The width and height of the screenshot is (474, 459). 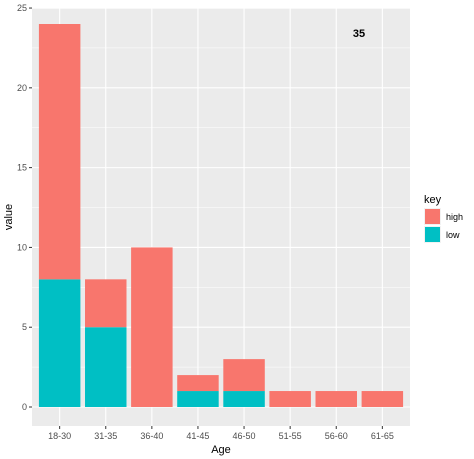 I want to click on legend: key high low, so click(x=443, y=218).